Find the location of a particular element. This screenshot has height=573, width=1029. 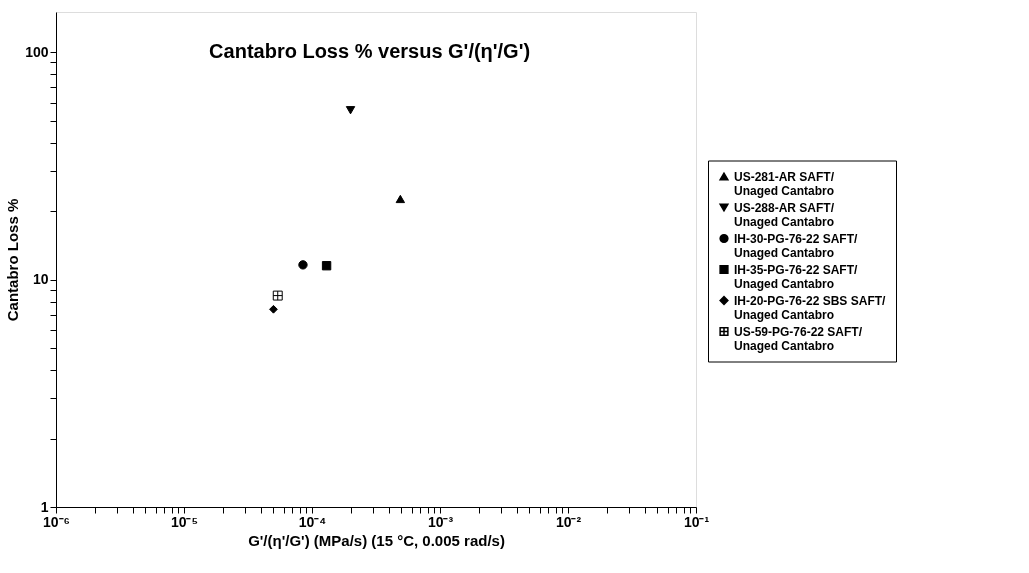

legend-label: US-288-AR SAFT/ Unaged Cantabro is located at coordinates (784, 214).